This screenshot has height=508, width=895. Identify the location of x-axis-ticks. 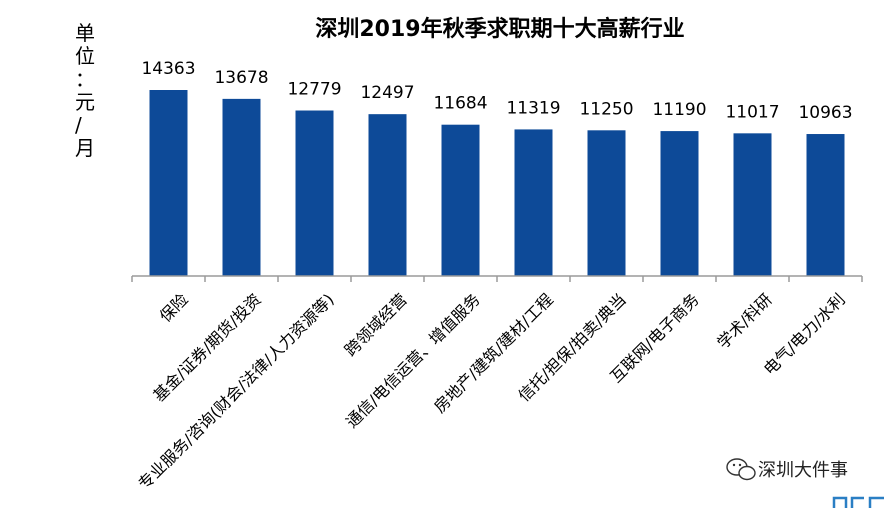
(497, 279).